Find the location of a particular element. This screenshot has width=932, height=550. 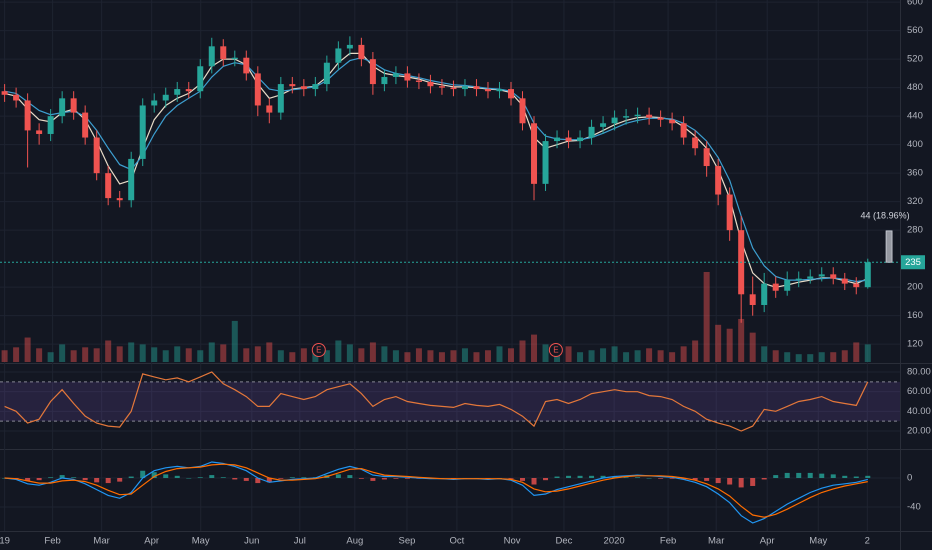

y-tick-label: 20.00 is located at coordinates (919, 431).